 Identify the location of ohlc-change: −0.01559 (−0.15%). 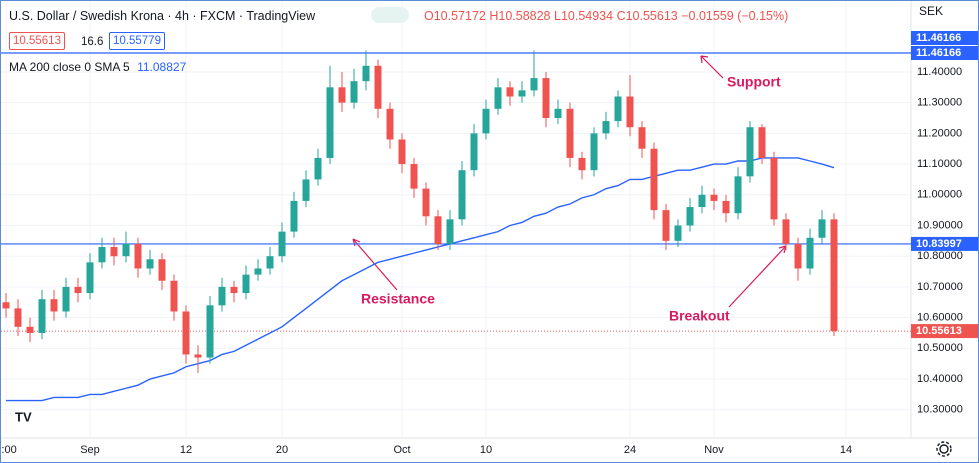
(735, 16).